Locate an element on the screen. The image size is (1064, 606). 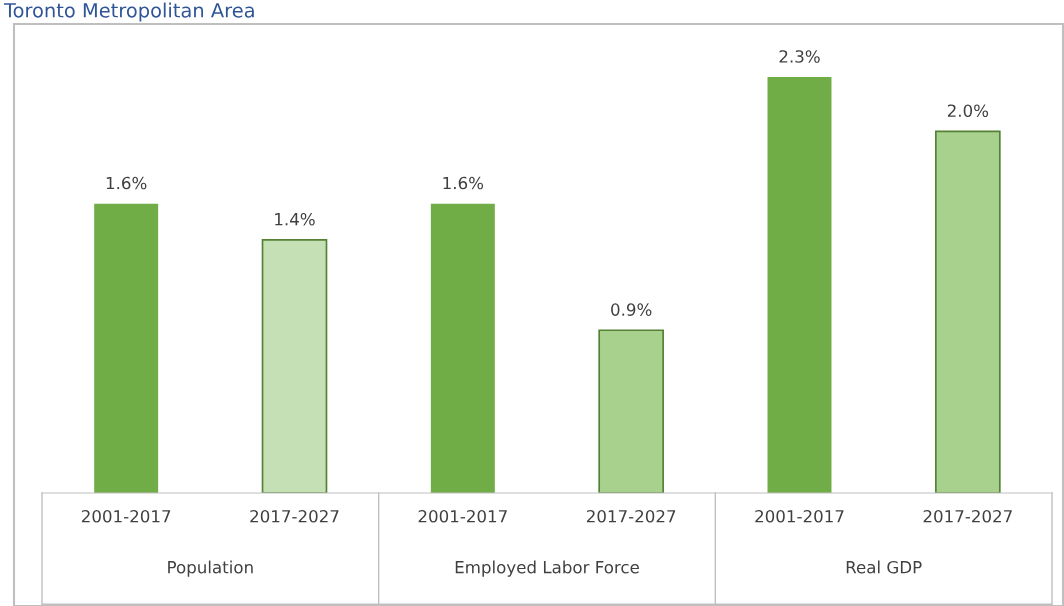
text: Real GDP is located at coordinates (884, 567).